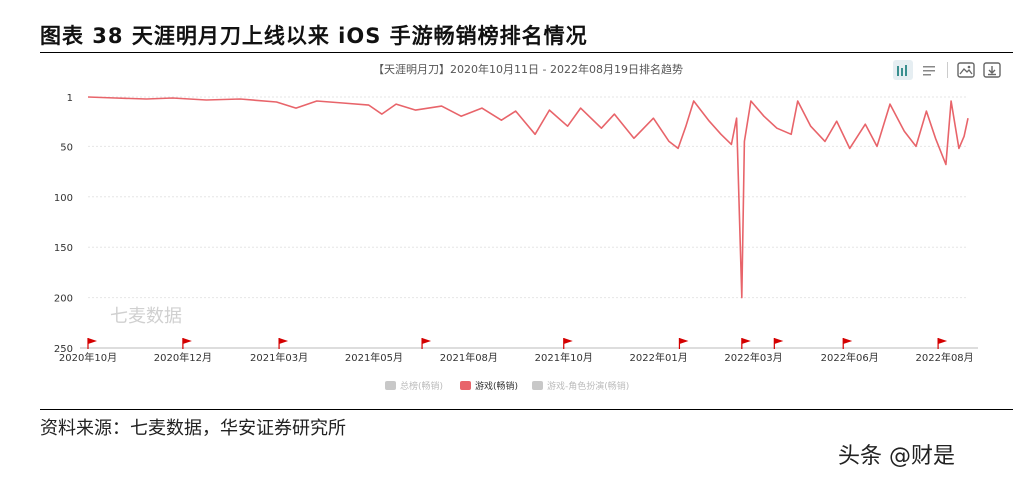  What do you see at coordinates (63, 248) in the screenshot?
I see `y-tick-label: 150` at bounding box center [63, 248].